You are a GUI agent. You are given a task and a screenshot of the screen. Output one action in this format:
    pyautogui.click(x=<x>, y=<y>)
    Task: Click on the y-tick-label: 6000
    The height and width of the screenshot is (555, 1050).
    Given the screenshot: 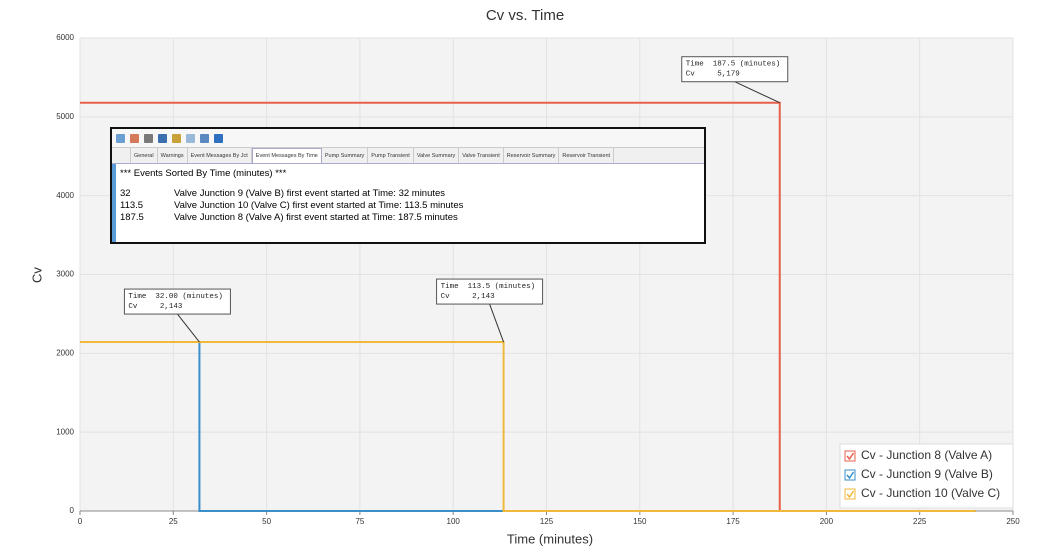 What is the action you would take?
    pyautogui.click(x=65, y=37)
    